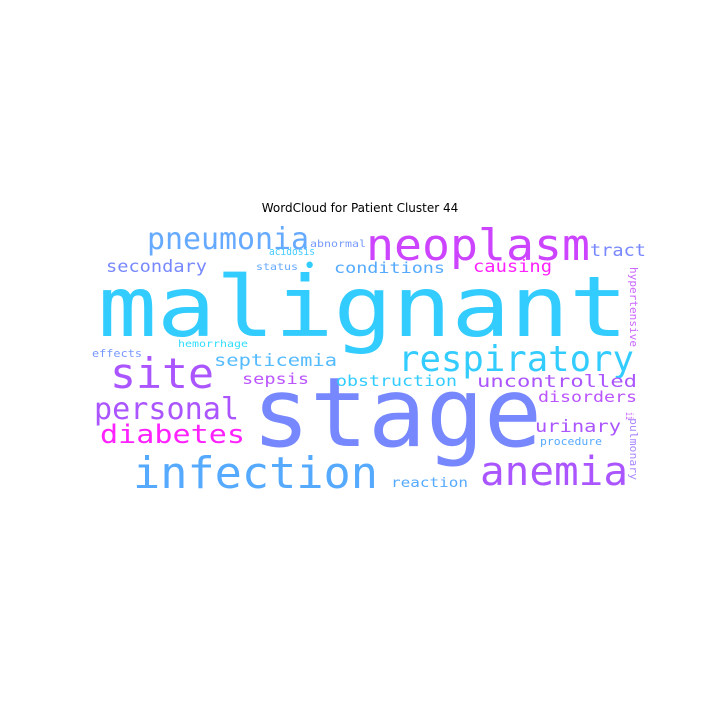 The image size is (720, 720). I want to click on word-acidosis: acidosis, so click(292, 251).